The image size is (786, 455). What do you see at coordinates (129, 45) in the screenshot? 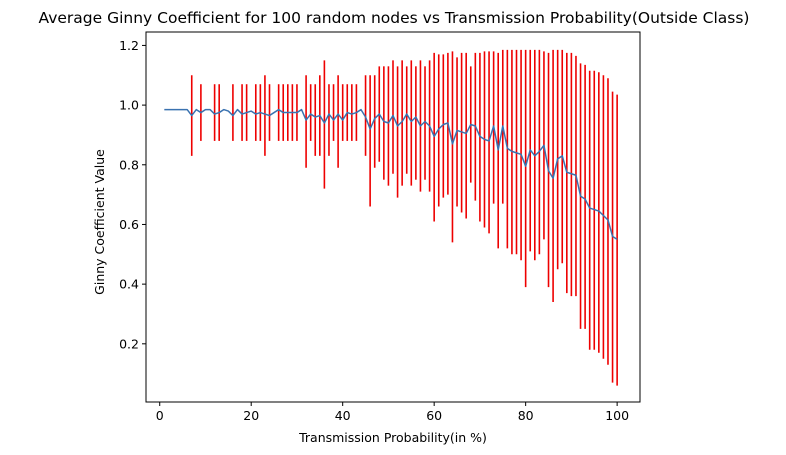
I see `y-tick-label: 1.2` at bounding box center [129, 45].